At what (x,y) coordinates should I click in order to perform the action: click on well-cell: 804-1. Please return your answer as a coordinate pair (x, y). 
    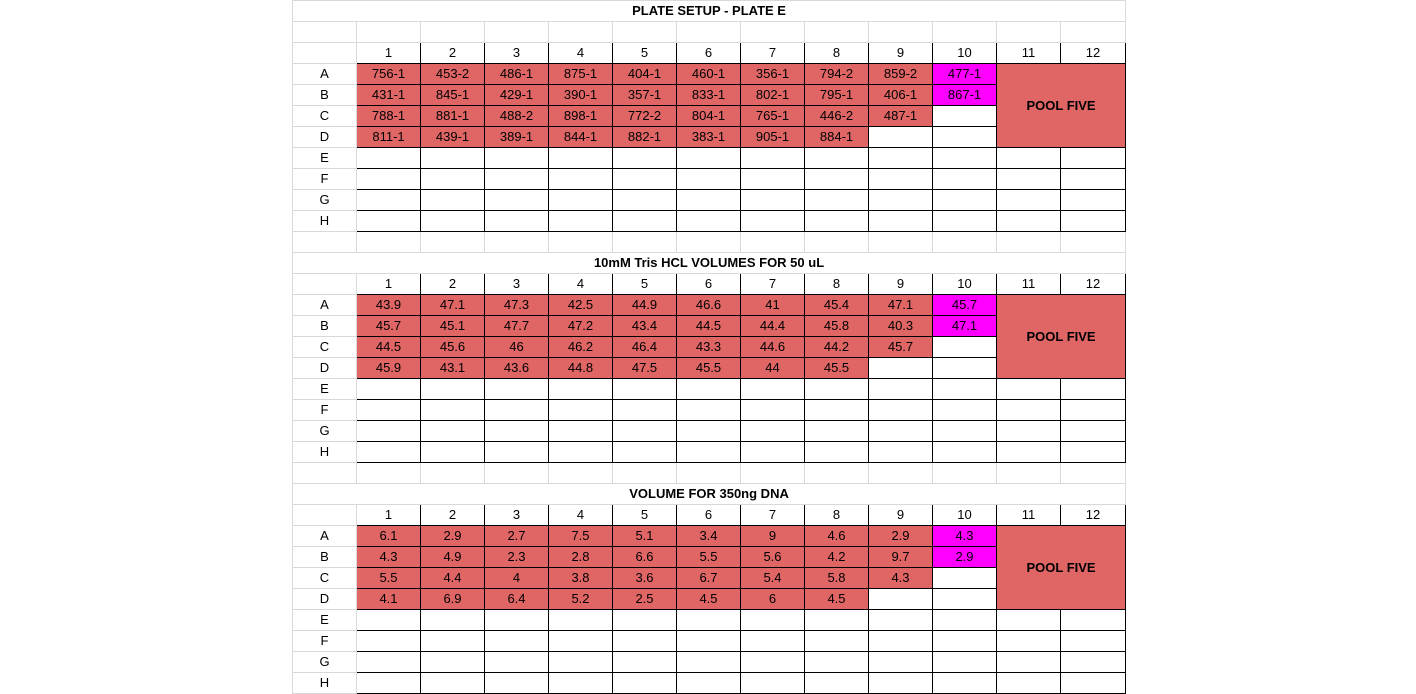
    Looking at the image, I should click on (708, 116).